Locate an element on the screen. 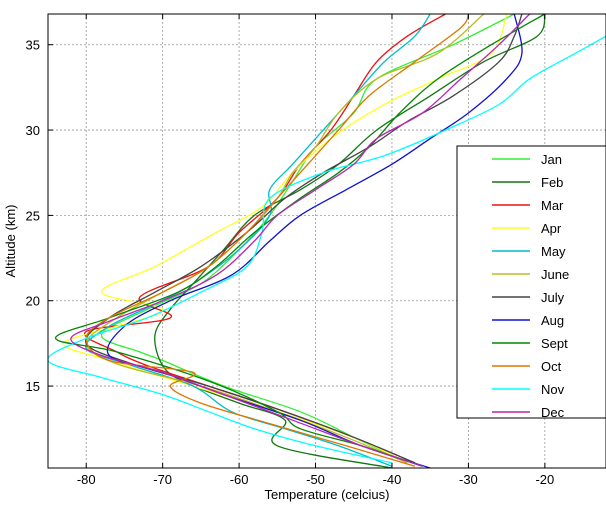 This screenshot has height=508, width=606. legend-label-aug: Aug is located at coordinates (552, 320).